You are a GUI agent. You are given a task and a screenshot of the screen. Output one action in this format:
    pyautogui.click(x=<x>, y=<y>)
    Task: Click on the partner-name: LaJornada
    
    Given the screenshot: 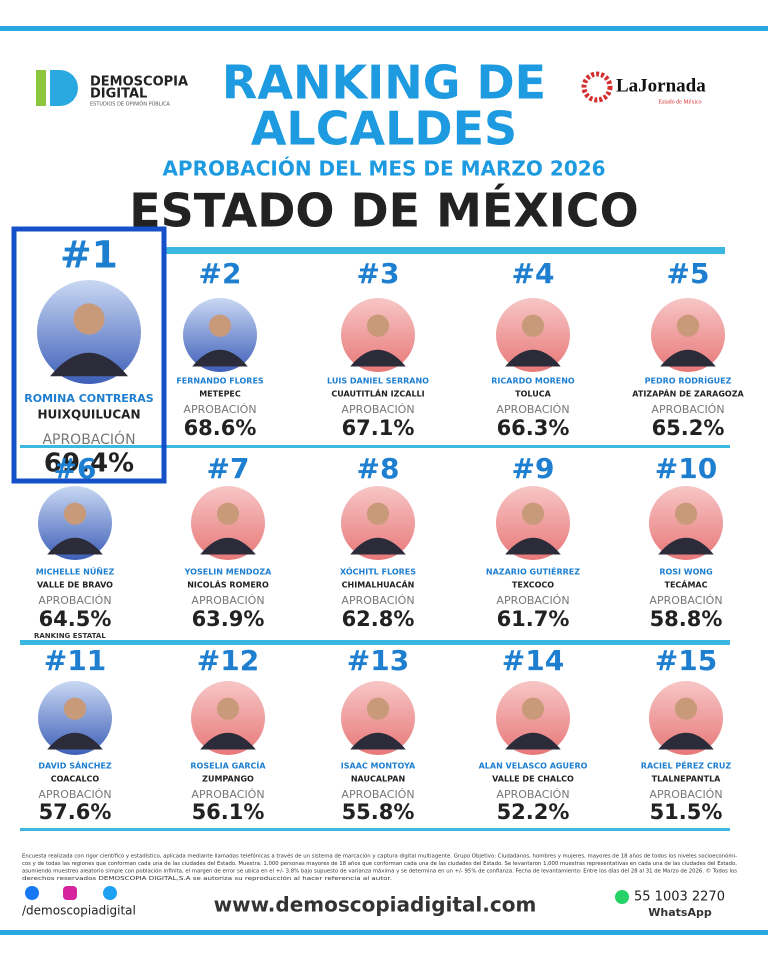 What is the action you would take?
    pyautogui.click(x=661, y=85)
    